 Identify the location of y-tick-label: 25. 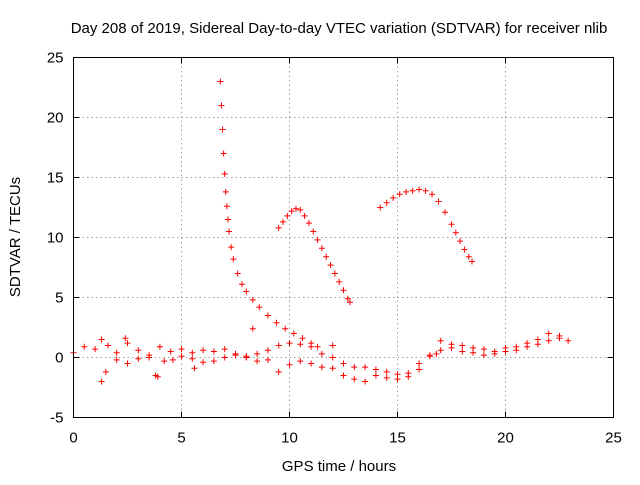
(55, 58).